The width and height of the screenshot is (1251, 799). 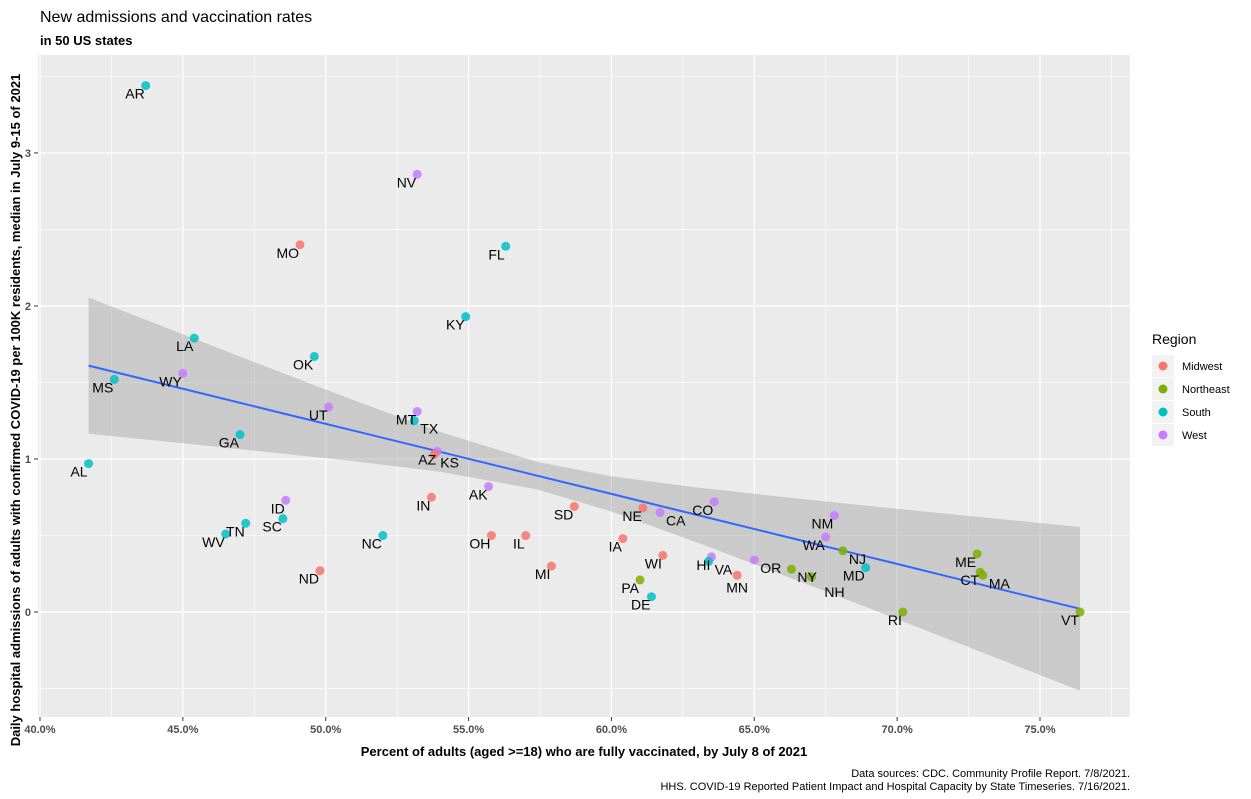 What do you see at coordinates (455, 325) in the screenshot?
I see `label-ky: KY` at bounding box center [455, 325].